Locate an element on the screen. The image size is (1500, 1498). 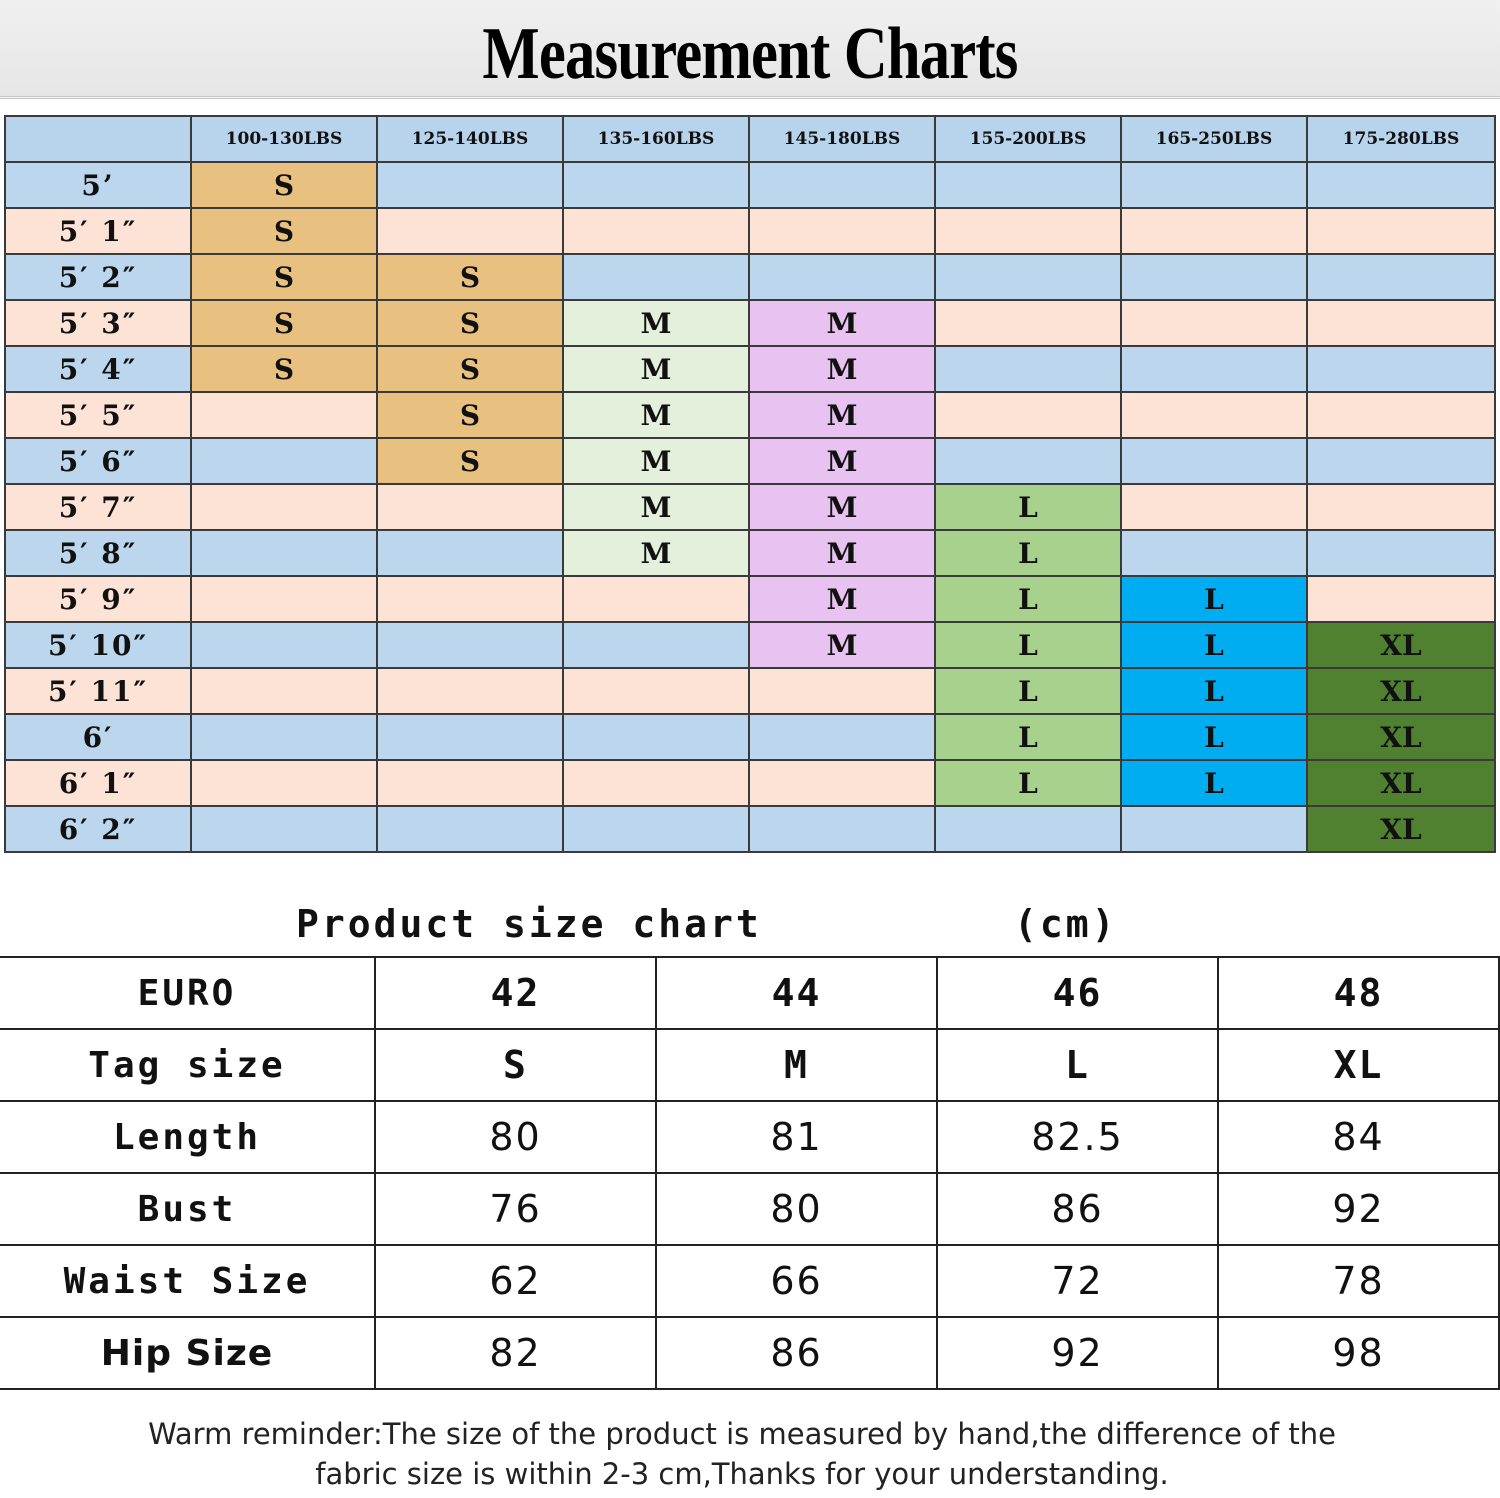
size-cell: XL is located at coordinates (1401, 691).